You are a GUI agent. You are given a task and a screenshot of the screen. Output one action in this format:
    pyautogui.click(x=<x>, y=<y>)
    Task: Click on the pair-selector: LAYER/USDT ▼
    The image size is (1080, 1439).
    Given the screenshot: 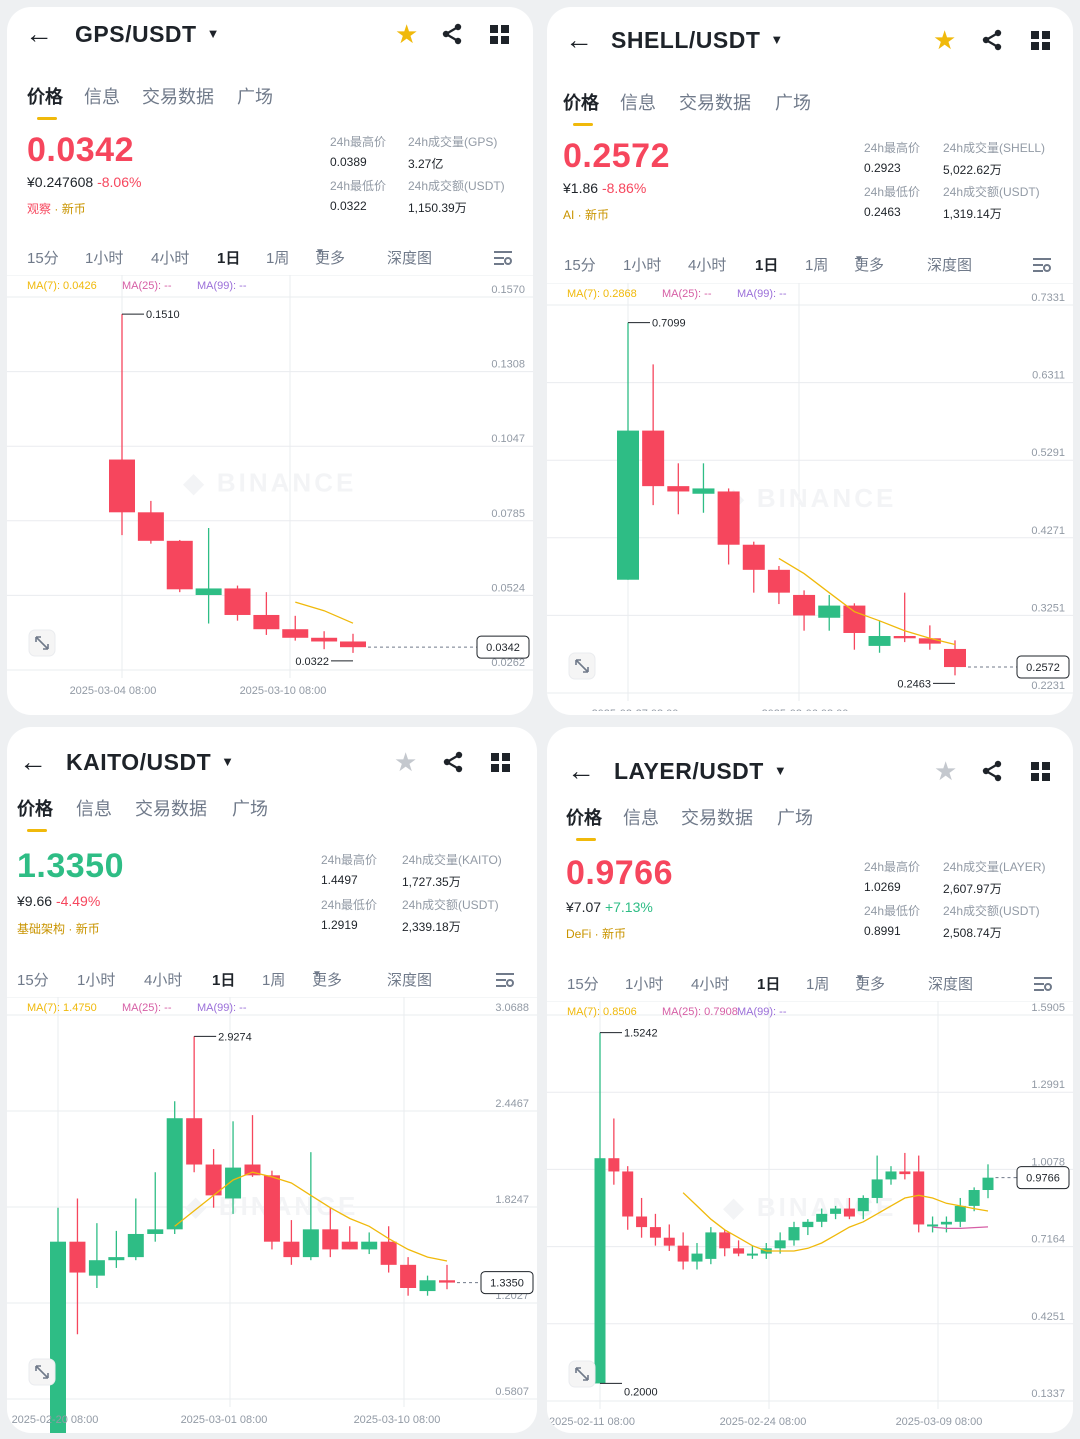 What is the action you would take?
    pyautogui.click(x=700, y=771)
    